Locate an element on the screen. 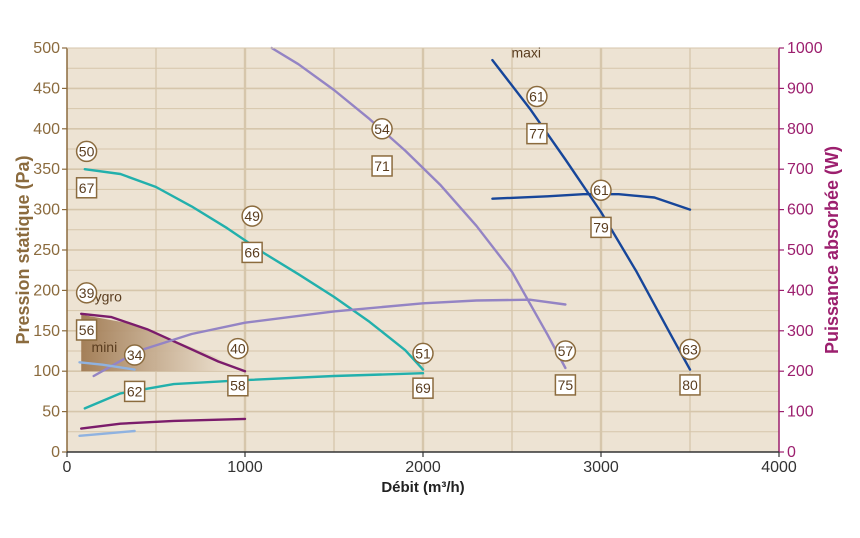 This screenshot has width=860, height=538. square-marker-label: 71 is located at coordinates (382, 166).